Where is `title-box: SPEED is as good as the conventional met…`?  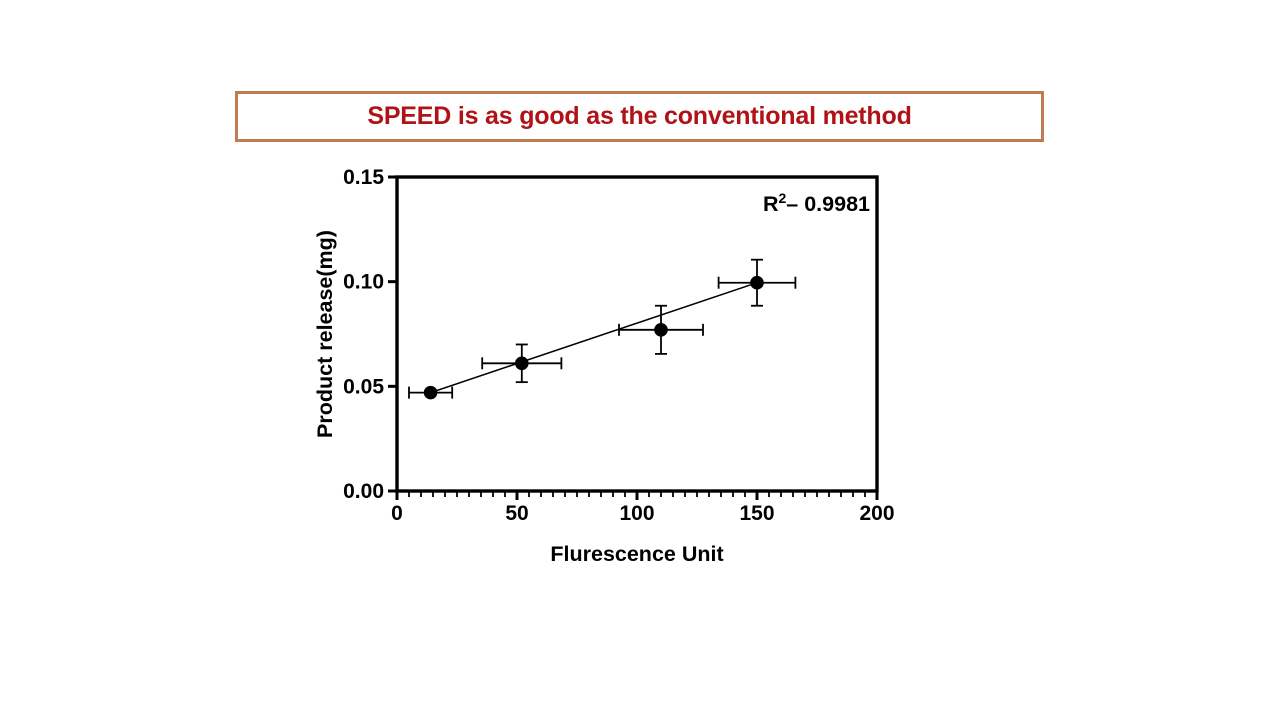 title-box: SPEED is as good as the conventional met… is located at coordinates (639, 116).